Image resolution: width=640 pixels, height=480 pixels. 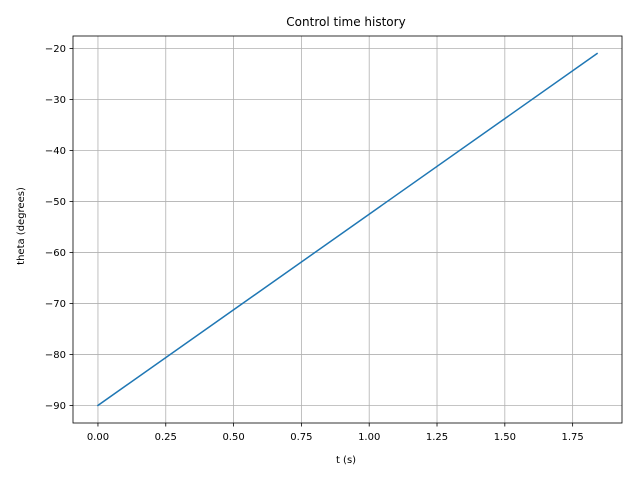 What do you see at coordinates (55, 49) in the screenshot?
I see `y-tick-label: −20` at bounding box center [55, 49].